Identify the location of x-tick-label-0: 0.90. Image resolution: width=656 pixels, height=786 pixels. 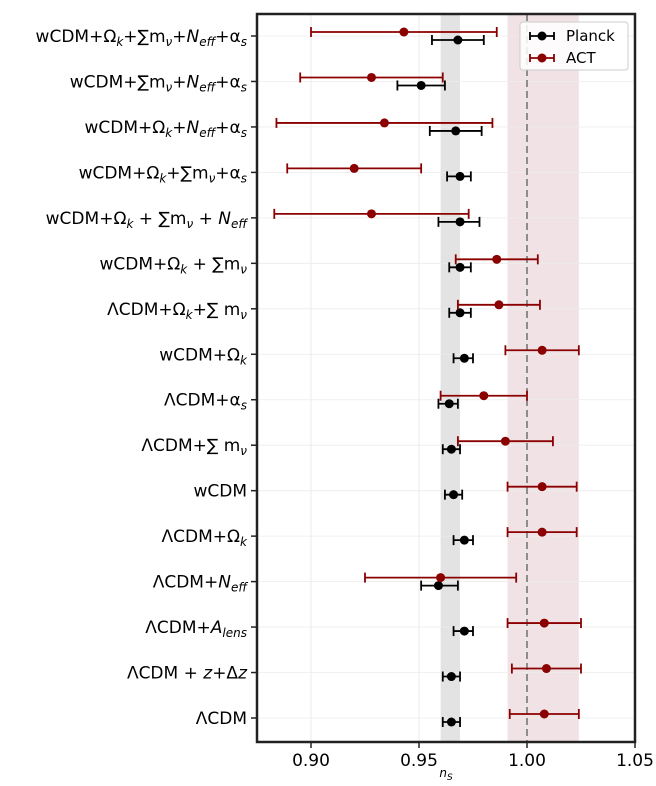
(311, 761).